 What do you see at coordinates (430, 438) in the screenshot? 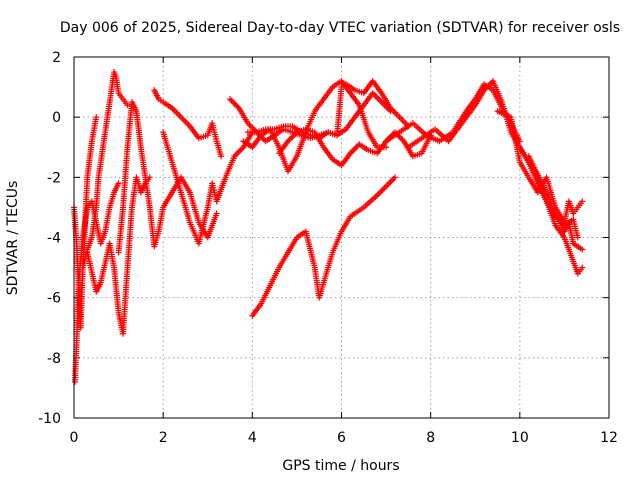
I see `x-tick-label: 8` at bounding box center [430, 438].